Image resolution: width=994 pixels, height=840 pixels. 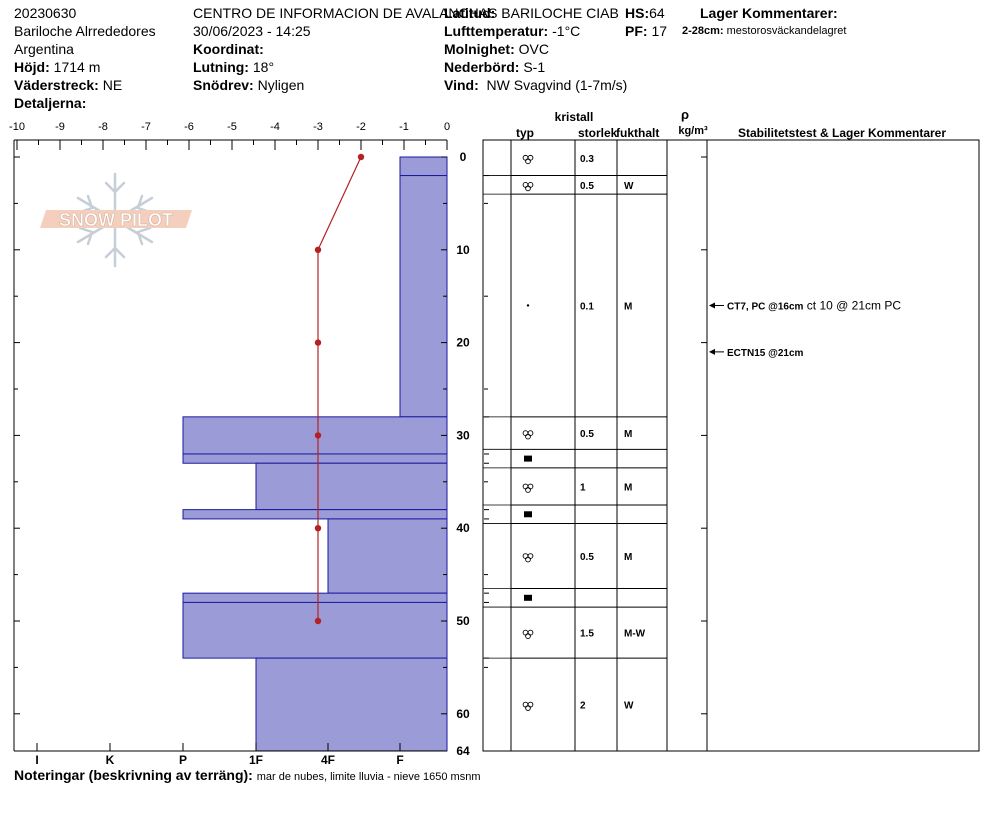 I want to click on logo-text: SNOW PILOT, so click(x=116, y=220).